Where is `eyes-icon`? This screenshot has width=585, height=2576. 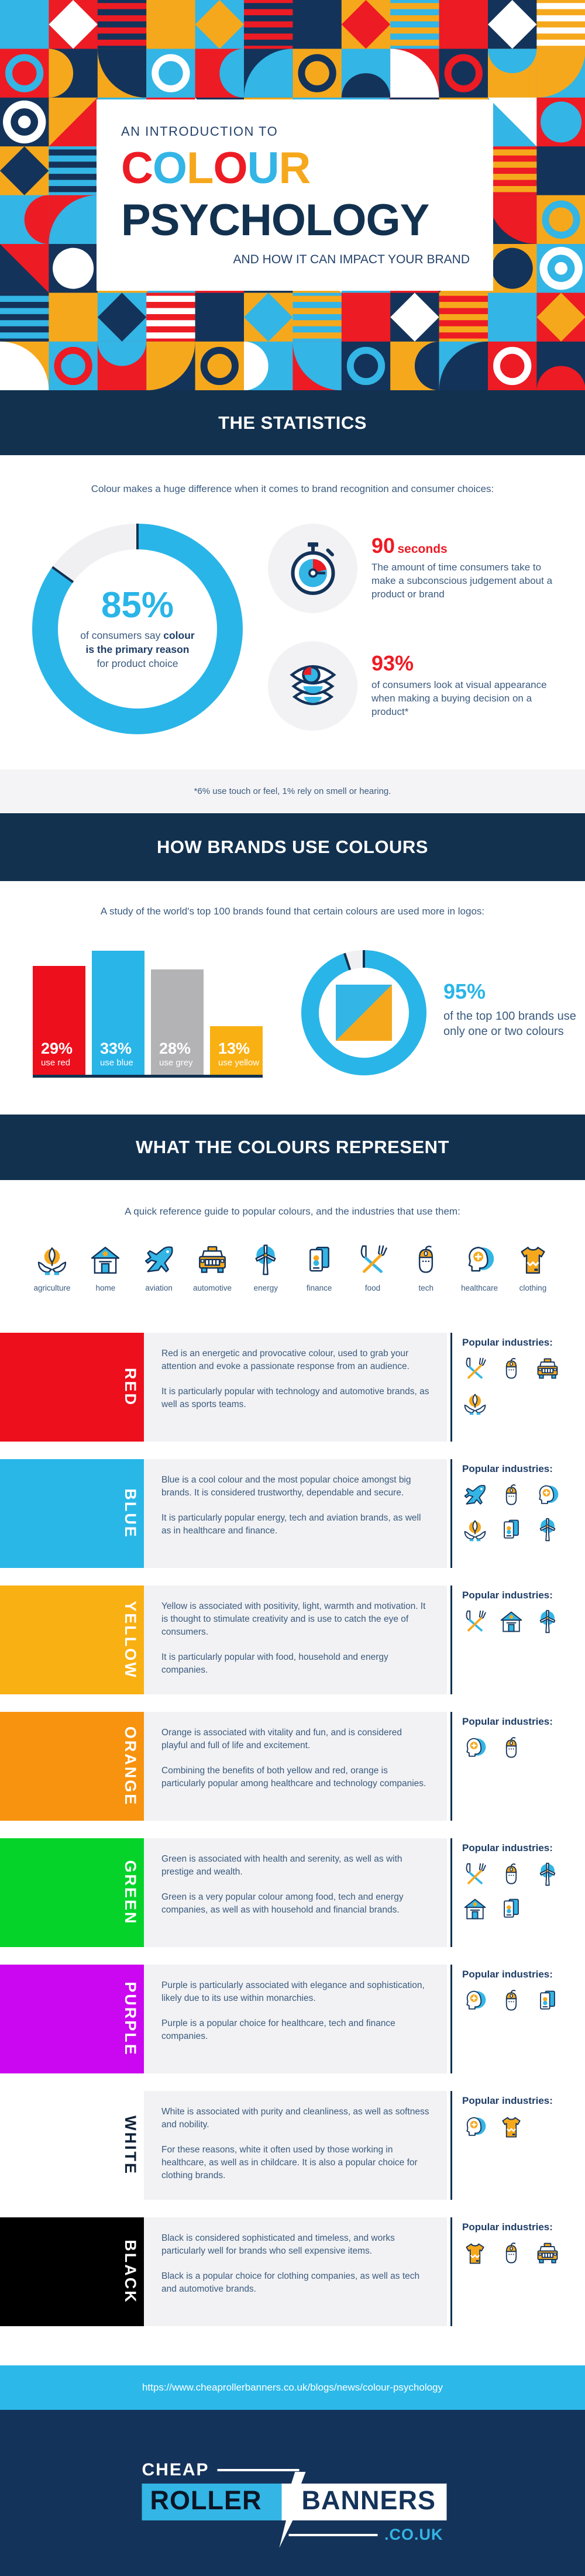 eyes-icon is located at coordinates (313, 686).